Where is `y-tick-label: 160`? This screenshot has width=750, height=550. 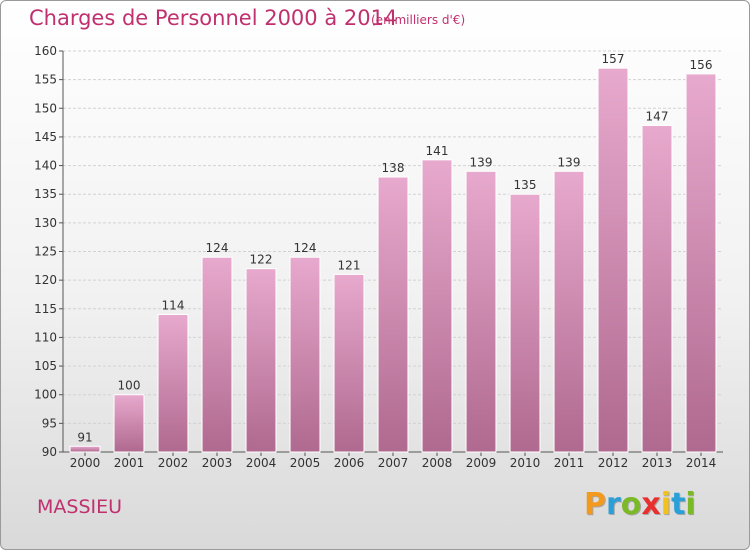 y-tick-label: 160 is located at coordinates (45, 51).